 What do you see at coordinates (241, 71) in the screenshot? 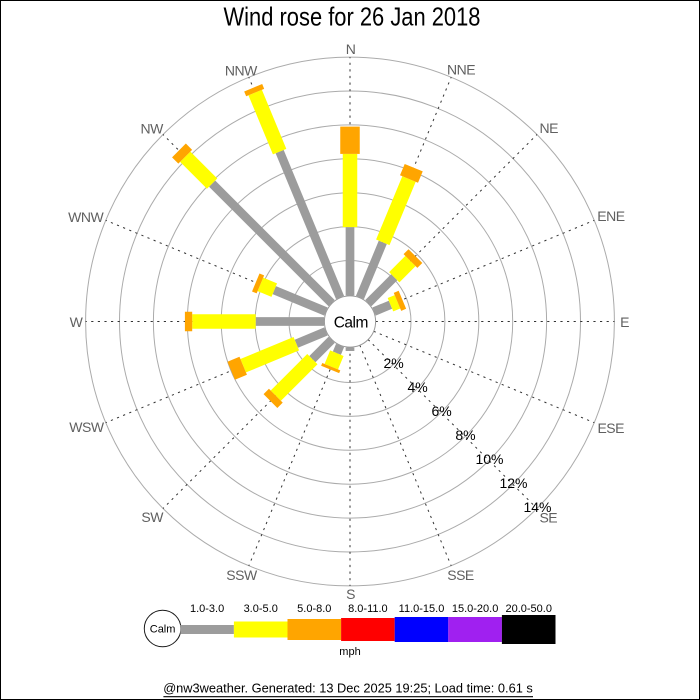
I see `svg-text: NNW` at bounding box center [241, 71].